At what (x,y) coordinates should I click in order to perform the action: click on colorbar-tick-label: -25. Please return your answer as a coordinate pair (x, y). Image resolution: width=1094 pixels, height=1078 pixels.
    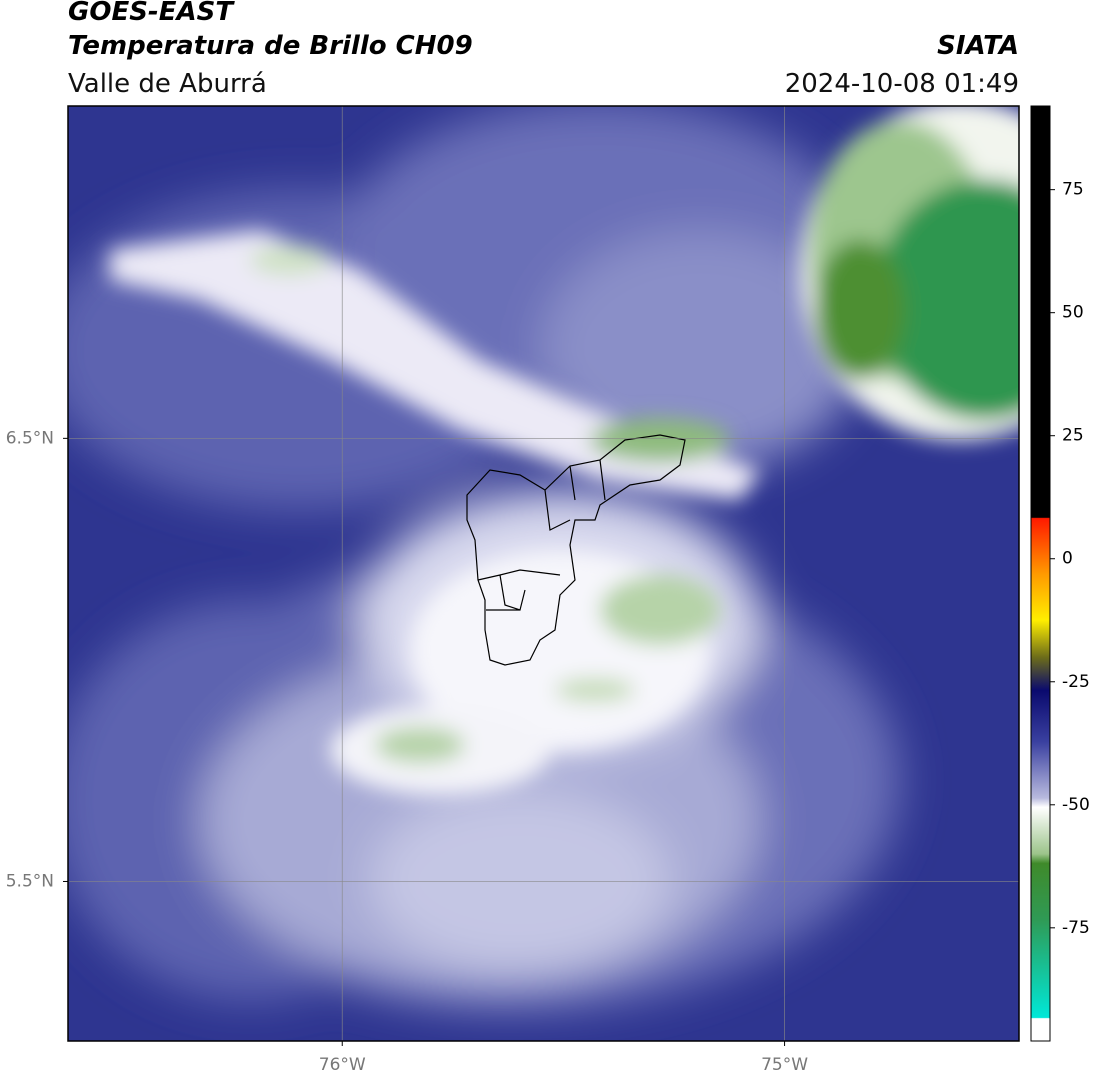
    Looking at the image, I should click on (1076, 682).